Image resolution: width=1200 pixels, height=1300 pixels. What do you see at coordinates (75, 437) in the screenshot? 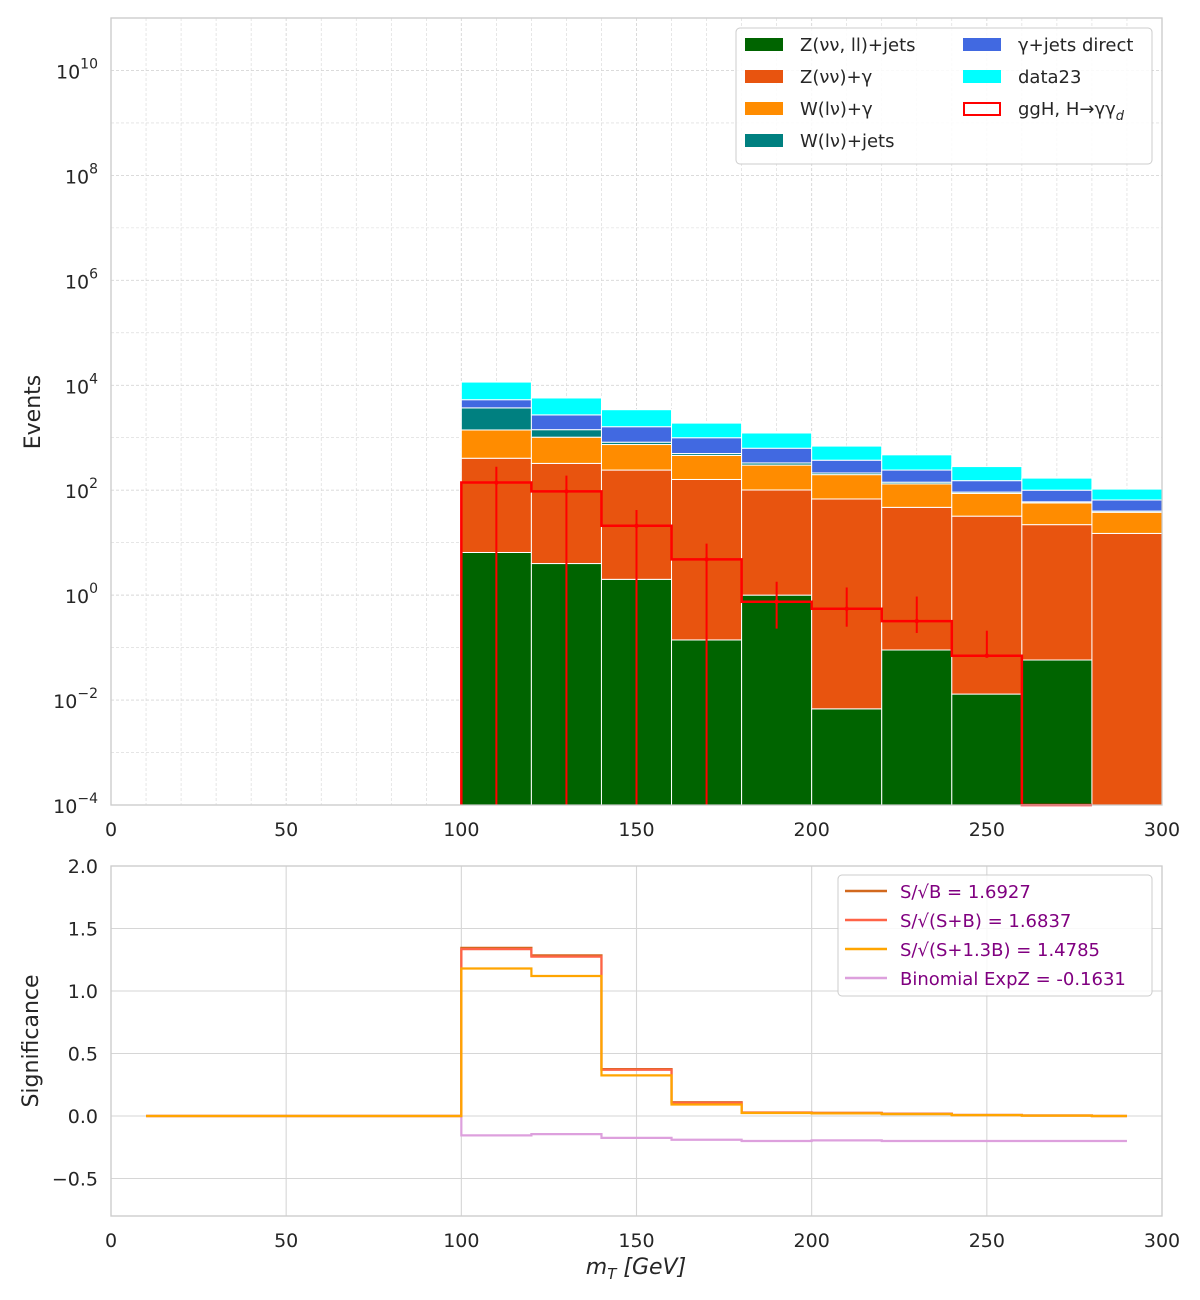
I see `top-y-ticks: 10⁻⁴ 10⁻² 10⁰ 10² 10⁴ 10⁶ 10⁸ 10¹⁰` at bounding box center [75, 437].